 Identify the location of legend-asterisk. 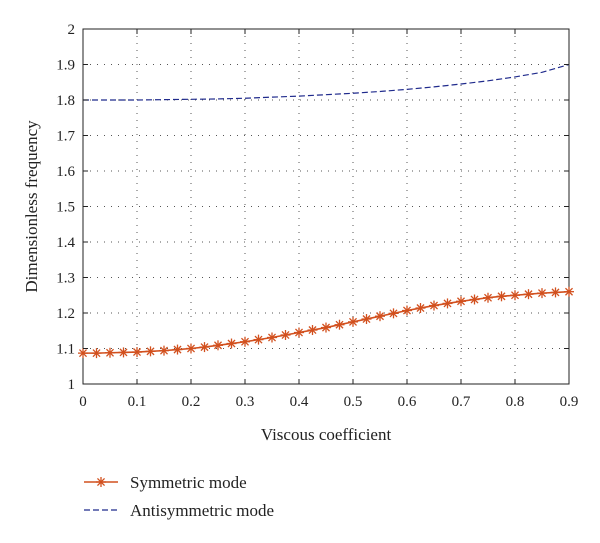
(101, 482).